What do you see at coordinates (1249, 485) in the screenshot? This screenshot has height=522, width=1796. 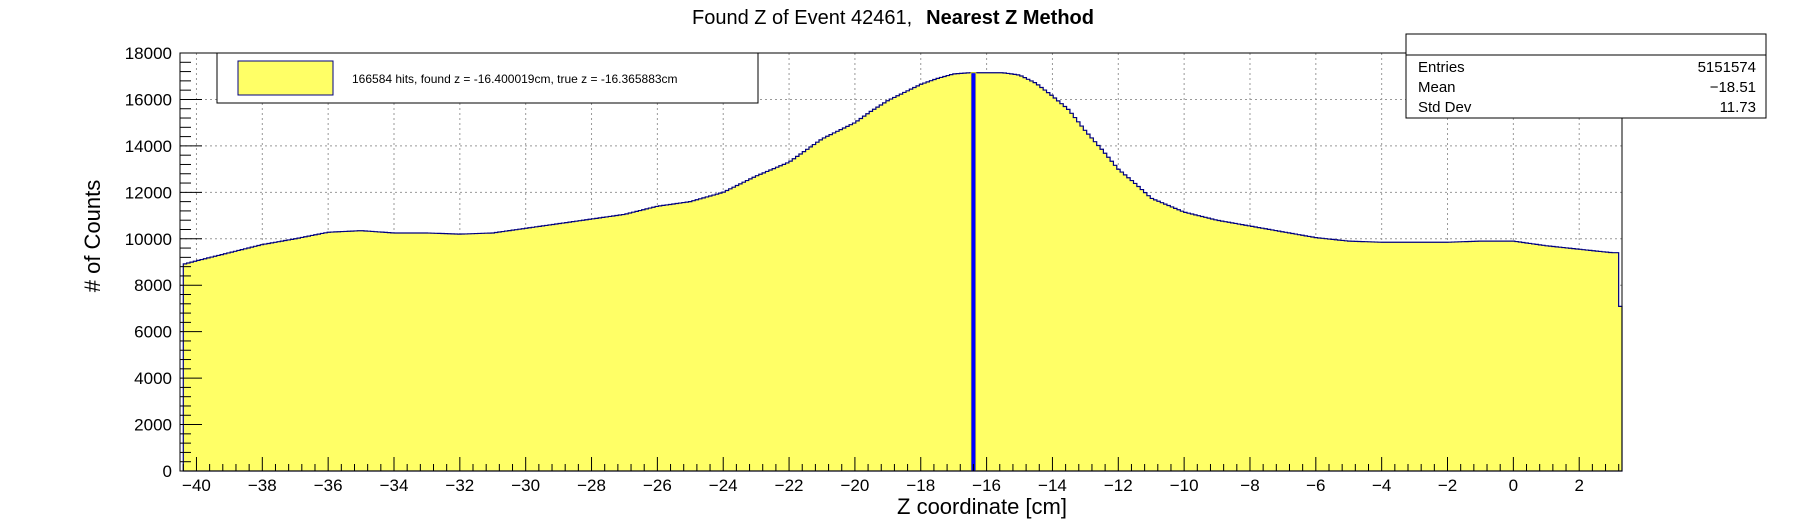 I see `x-tick-label: −8` at bounding box center [1249, 485].